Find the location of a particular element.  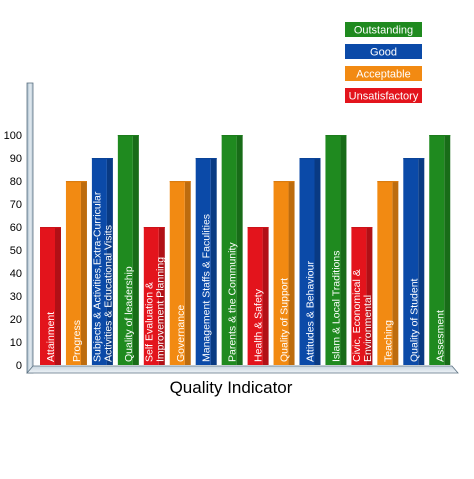

y-tick-label: 80 is located at coordinates (16, 182).